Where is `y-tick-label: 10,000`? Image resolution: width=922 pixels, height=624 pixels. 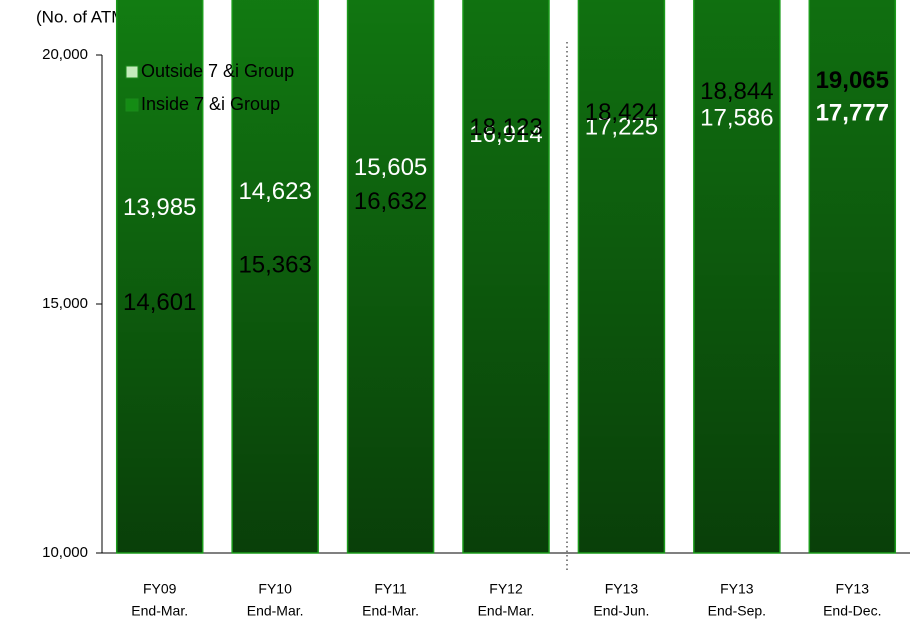
y-tick-label: 10,000 is located at coordinates (65, 552).